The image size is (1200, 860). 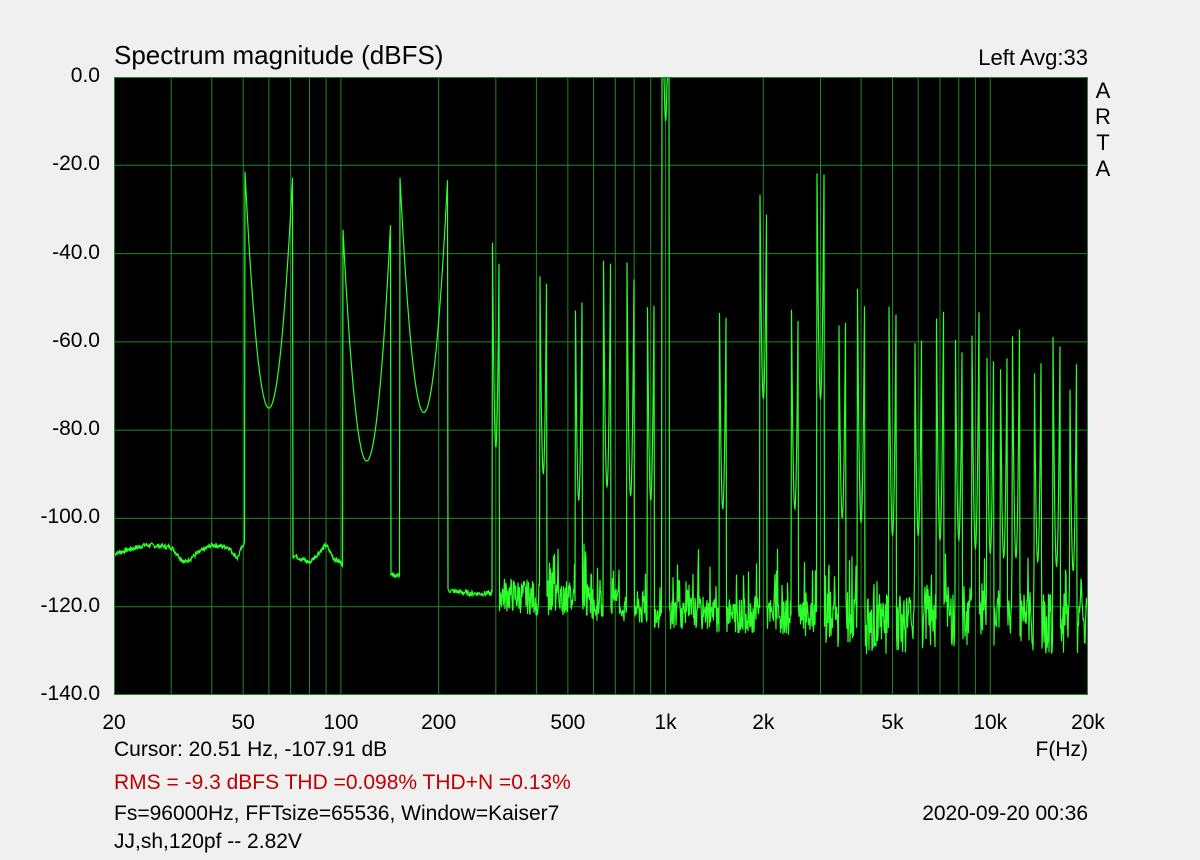 I want to click on x-tick-label: 50, so click(x=243, y=722).